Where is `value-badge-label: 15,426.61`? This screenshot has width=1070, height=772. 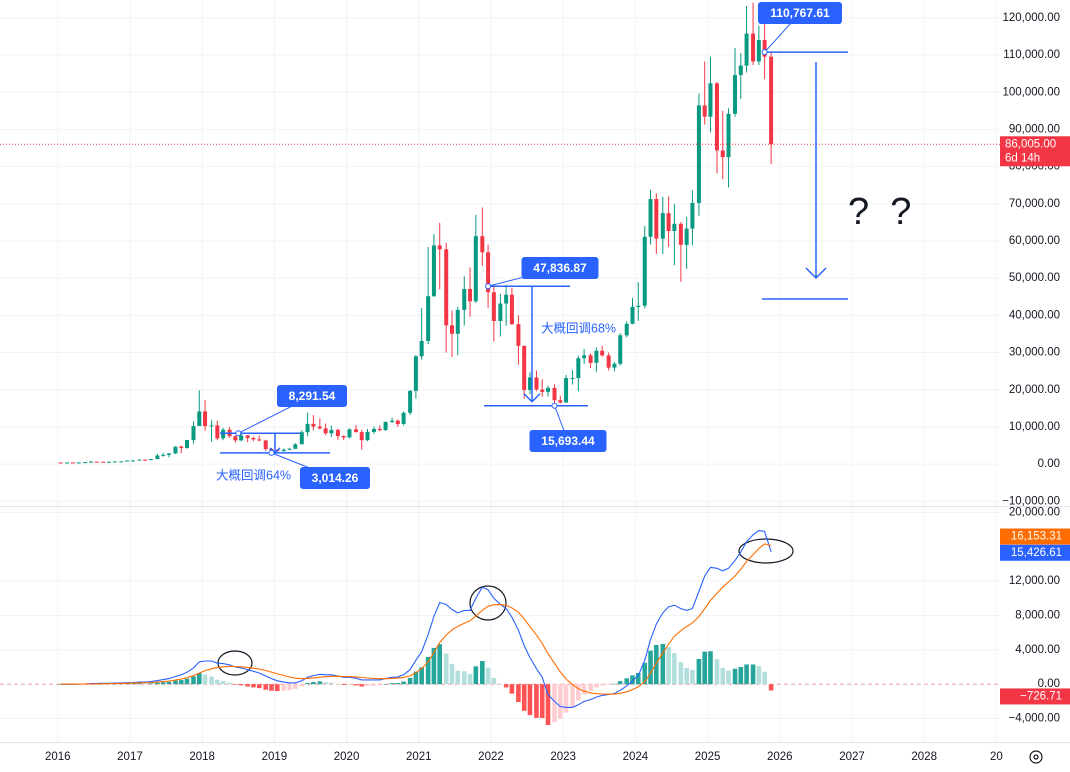 value-badge-label: 15,426.61 is located at coordinates (1036, 553).